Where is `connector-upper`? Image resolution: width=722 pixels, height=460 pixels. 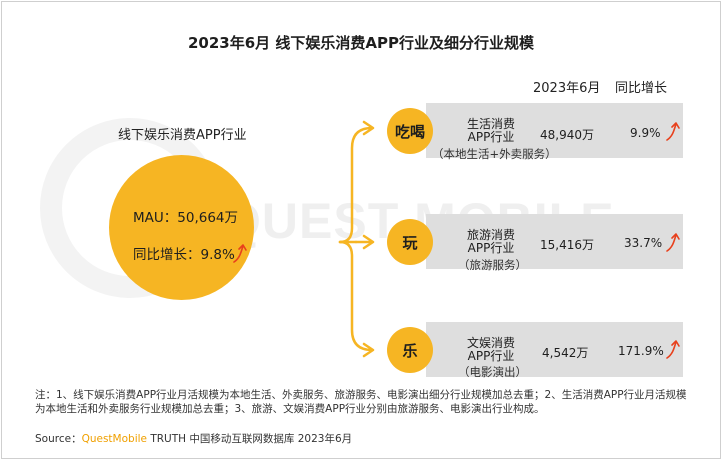 connector-upper is located at coordinates (356, 185).